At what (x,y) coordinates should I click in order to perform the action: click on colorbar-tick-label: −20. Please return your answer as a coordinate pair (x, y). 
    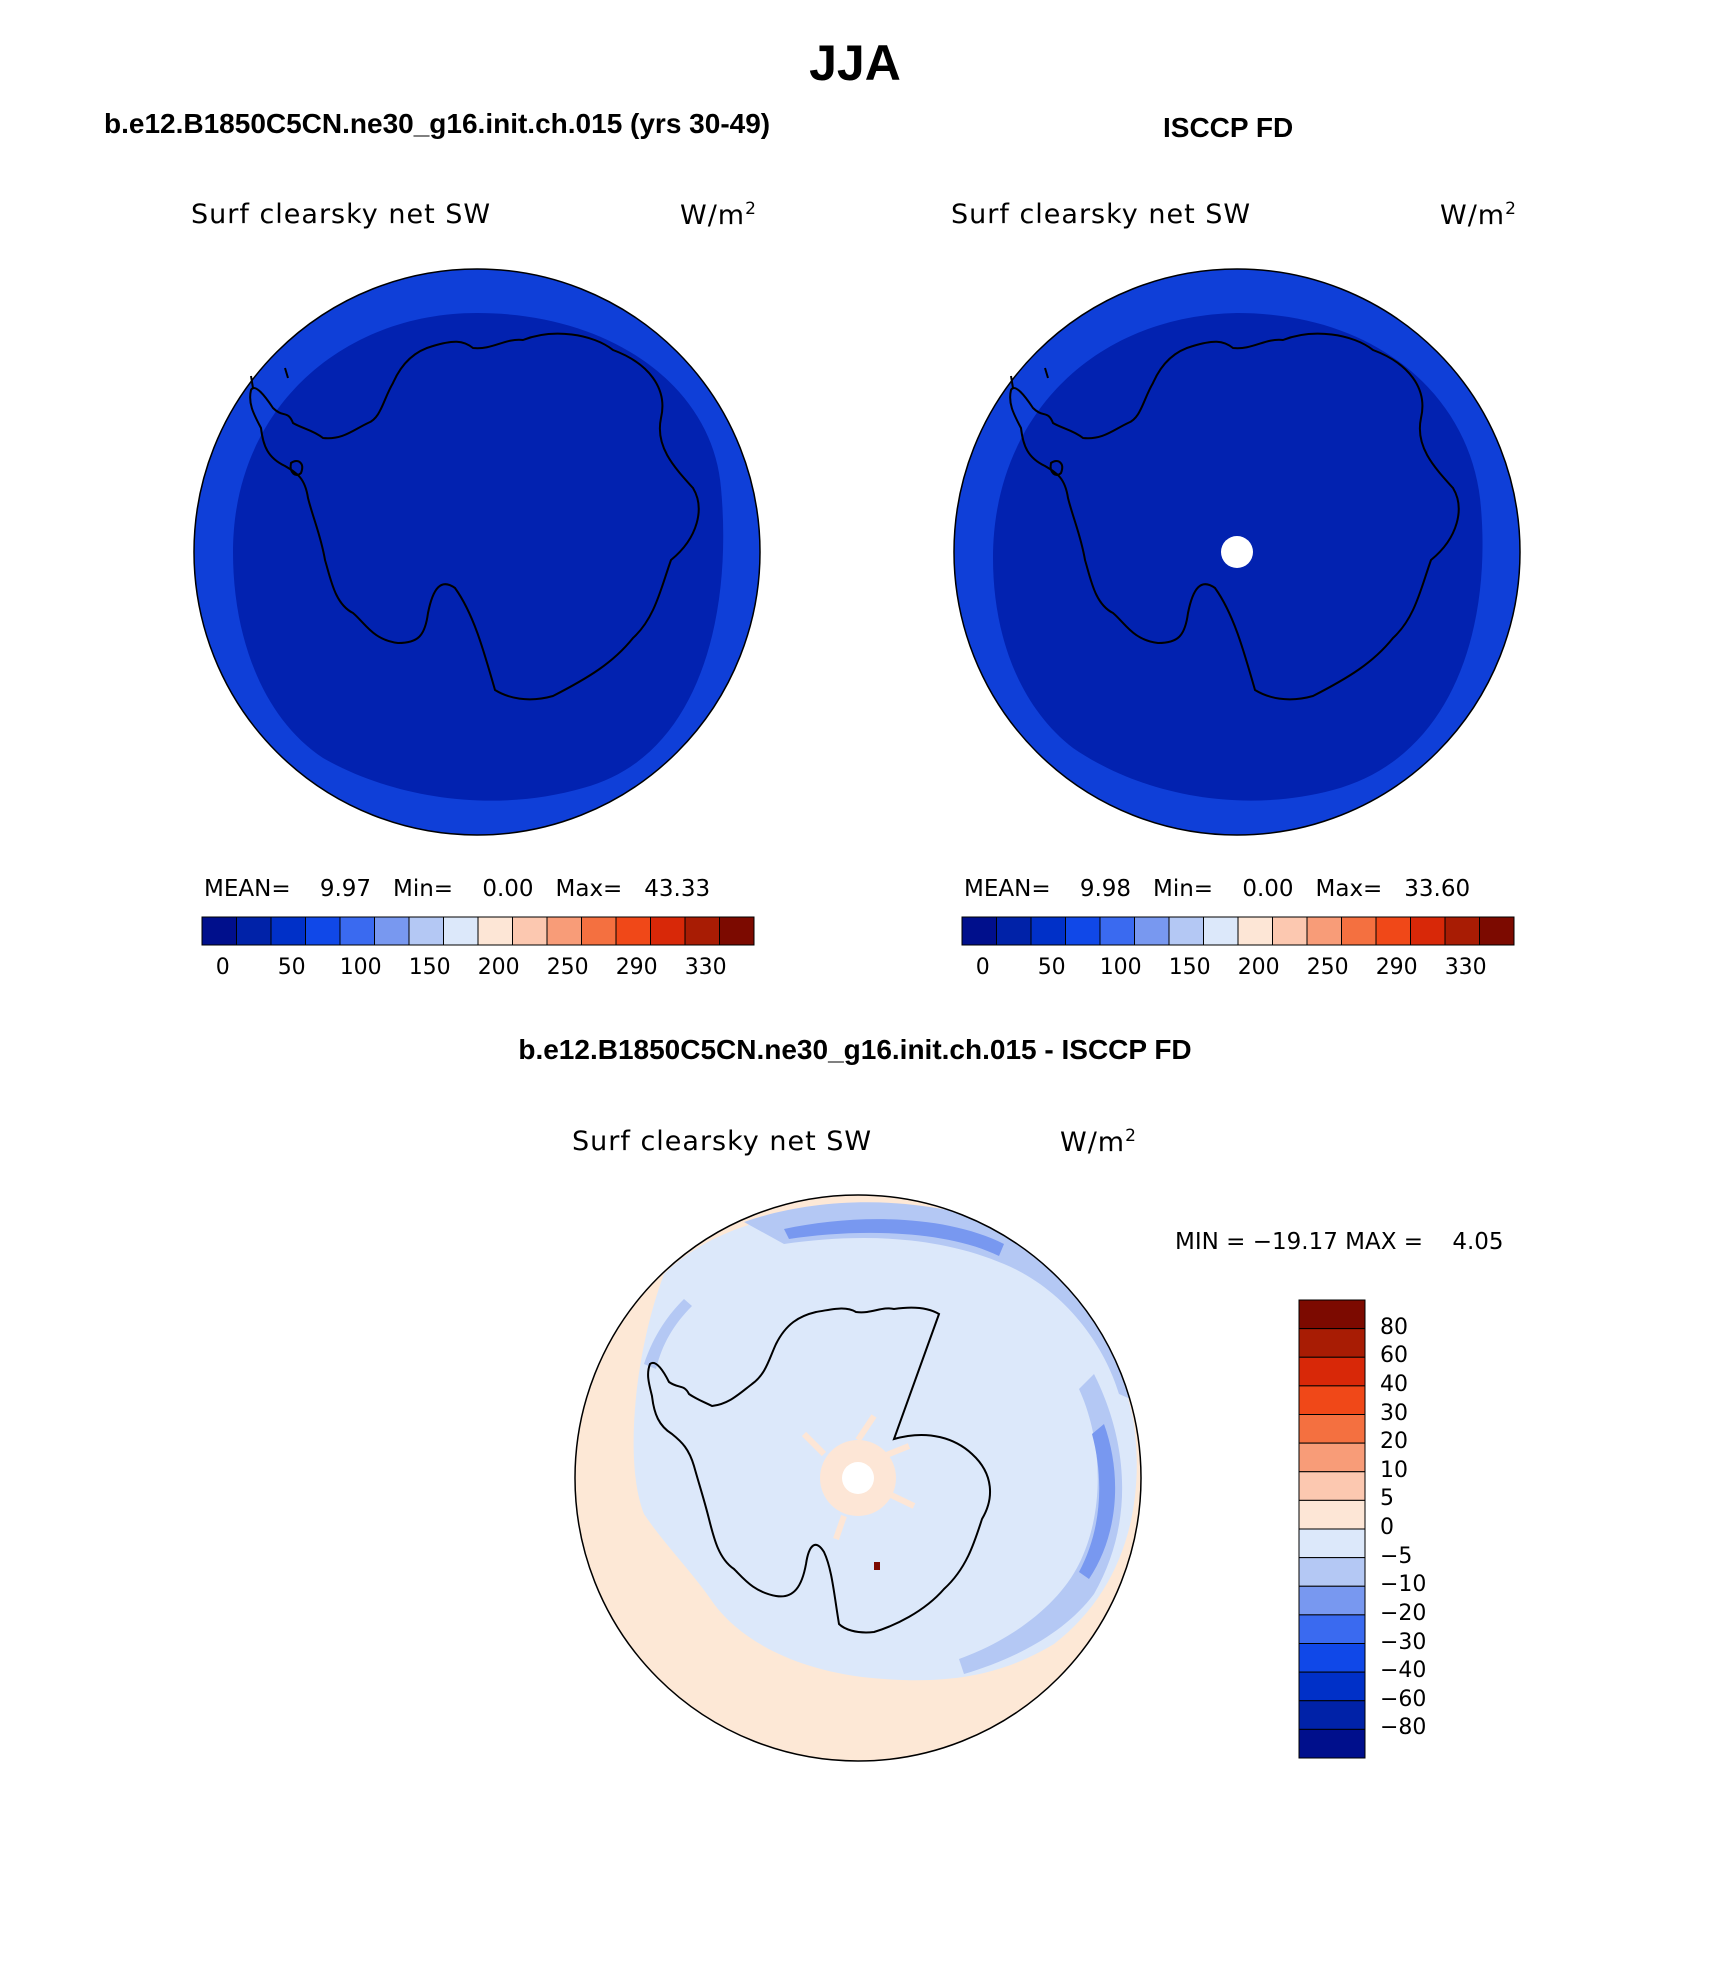
    Looking at the image, I should click on (1403, 1613).